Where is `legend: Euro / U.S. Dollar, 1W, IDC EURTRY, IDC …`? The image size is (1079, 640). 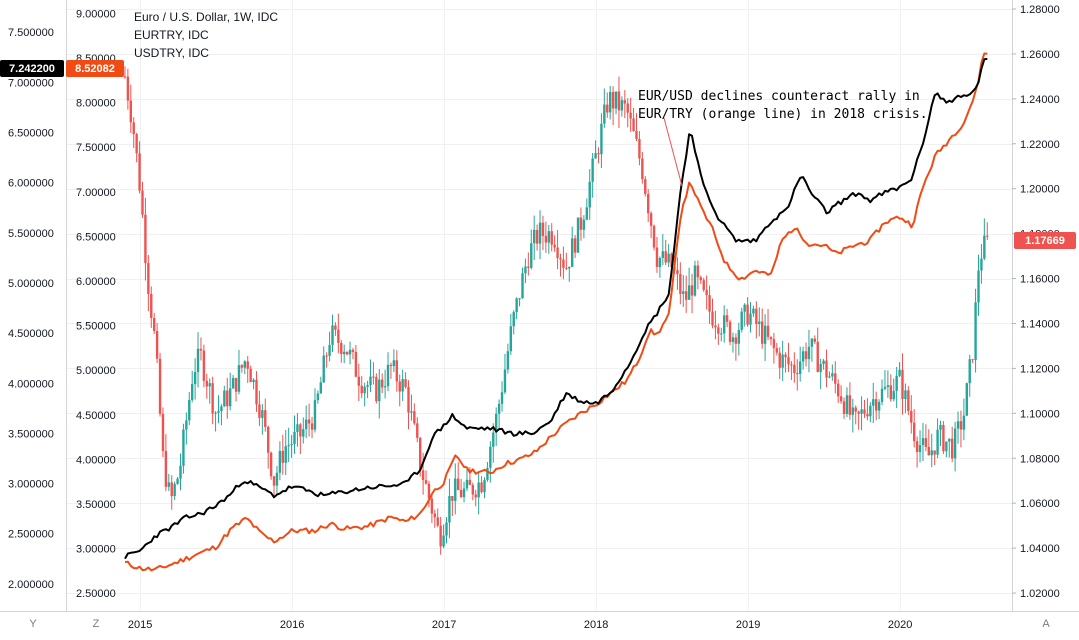
legend: Euro / U.S. Dollar, 1W, IDC EURTRY, IDC … is located at coordinates (206, 35).